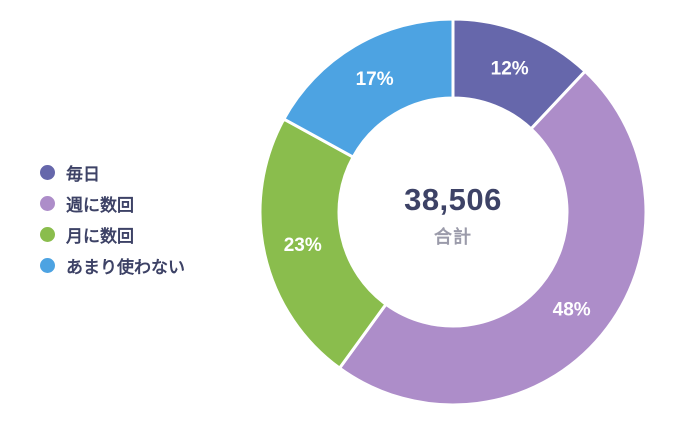  What do you see at coordinates (125, 267) in the screenshot?
I see `legend-label: あまり使わない` at bounding box center [125, 267].